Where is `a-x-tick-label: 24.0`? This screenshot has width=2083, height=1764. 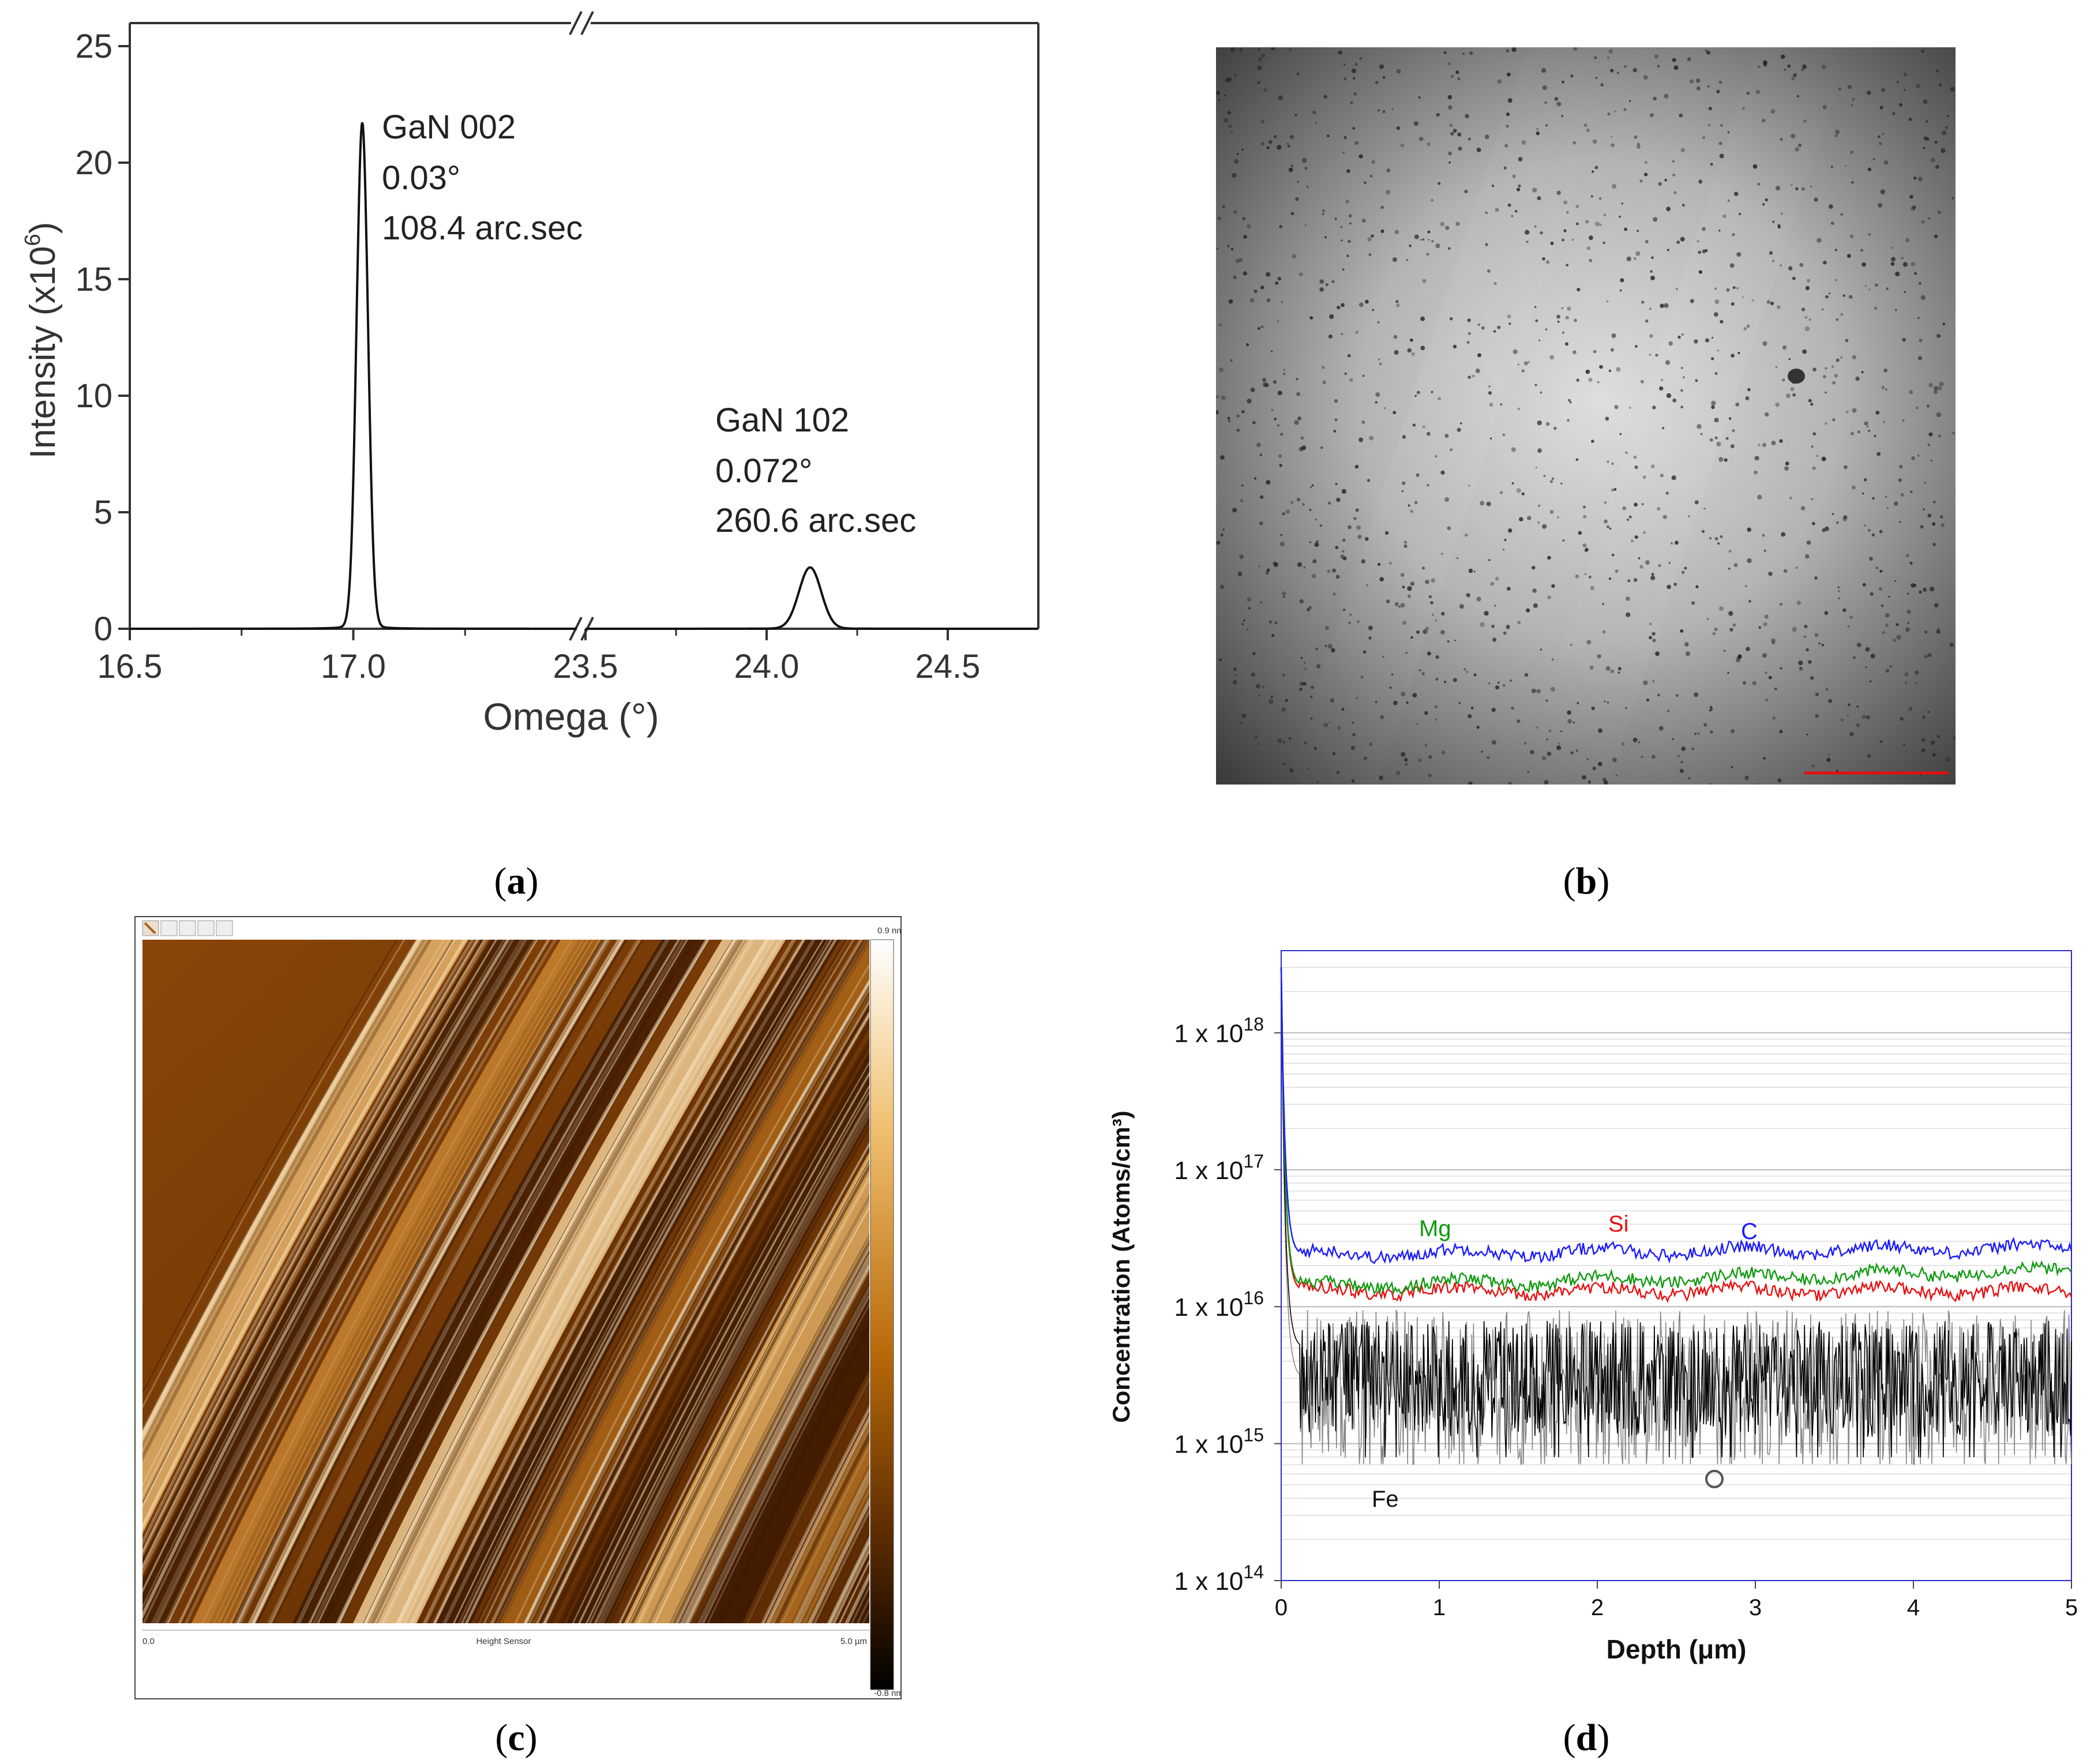 a-x-tick-label: 24.0 is located at coordinates (767, 666).